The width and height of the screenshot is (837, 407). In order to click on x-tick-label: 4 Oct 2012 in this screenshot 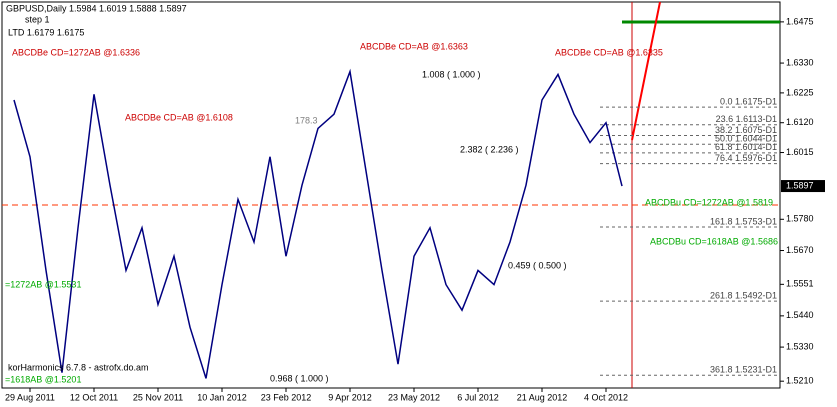, I will do `click(606, 397)`.